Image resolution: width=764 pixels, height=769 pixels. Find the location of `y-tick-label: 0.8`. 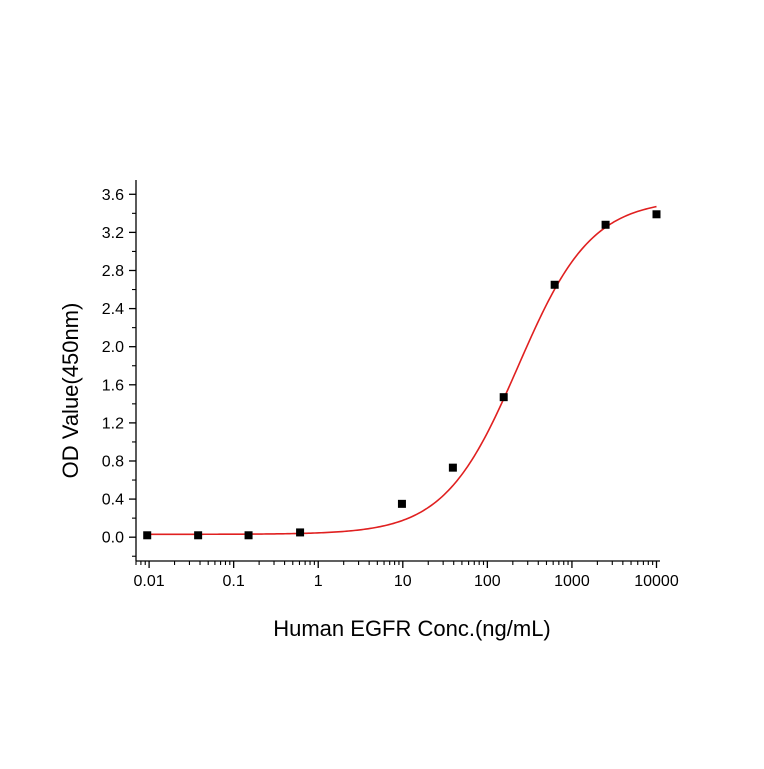

y-tick-label: 0.8 is located at coordinates (113, 461).